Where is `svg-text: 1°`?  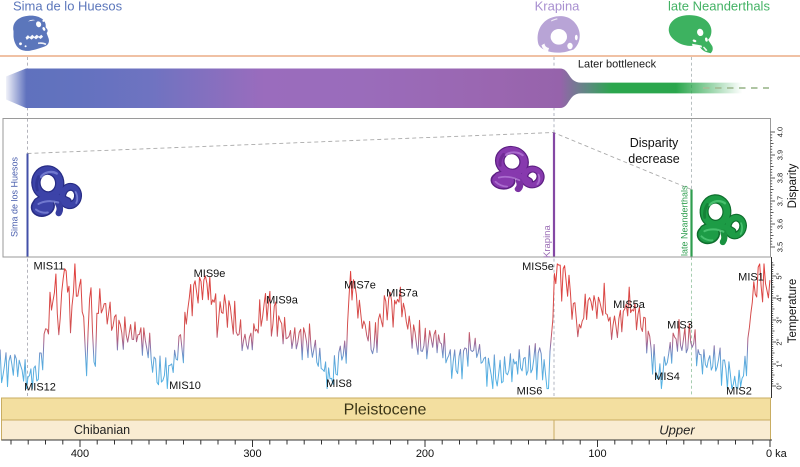
svg-text: 1° is located at coordinates (779, 363).